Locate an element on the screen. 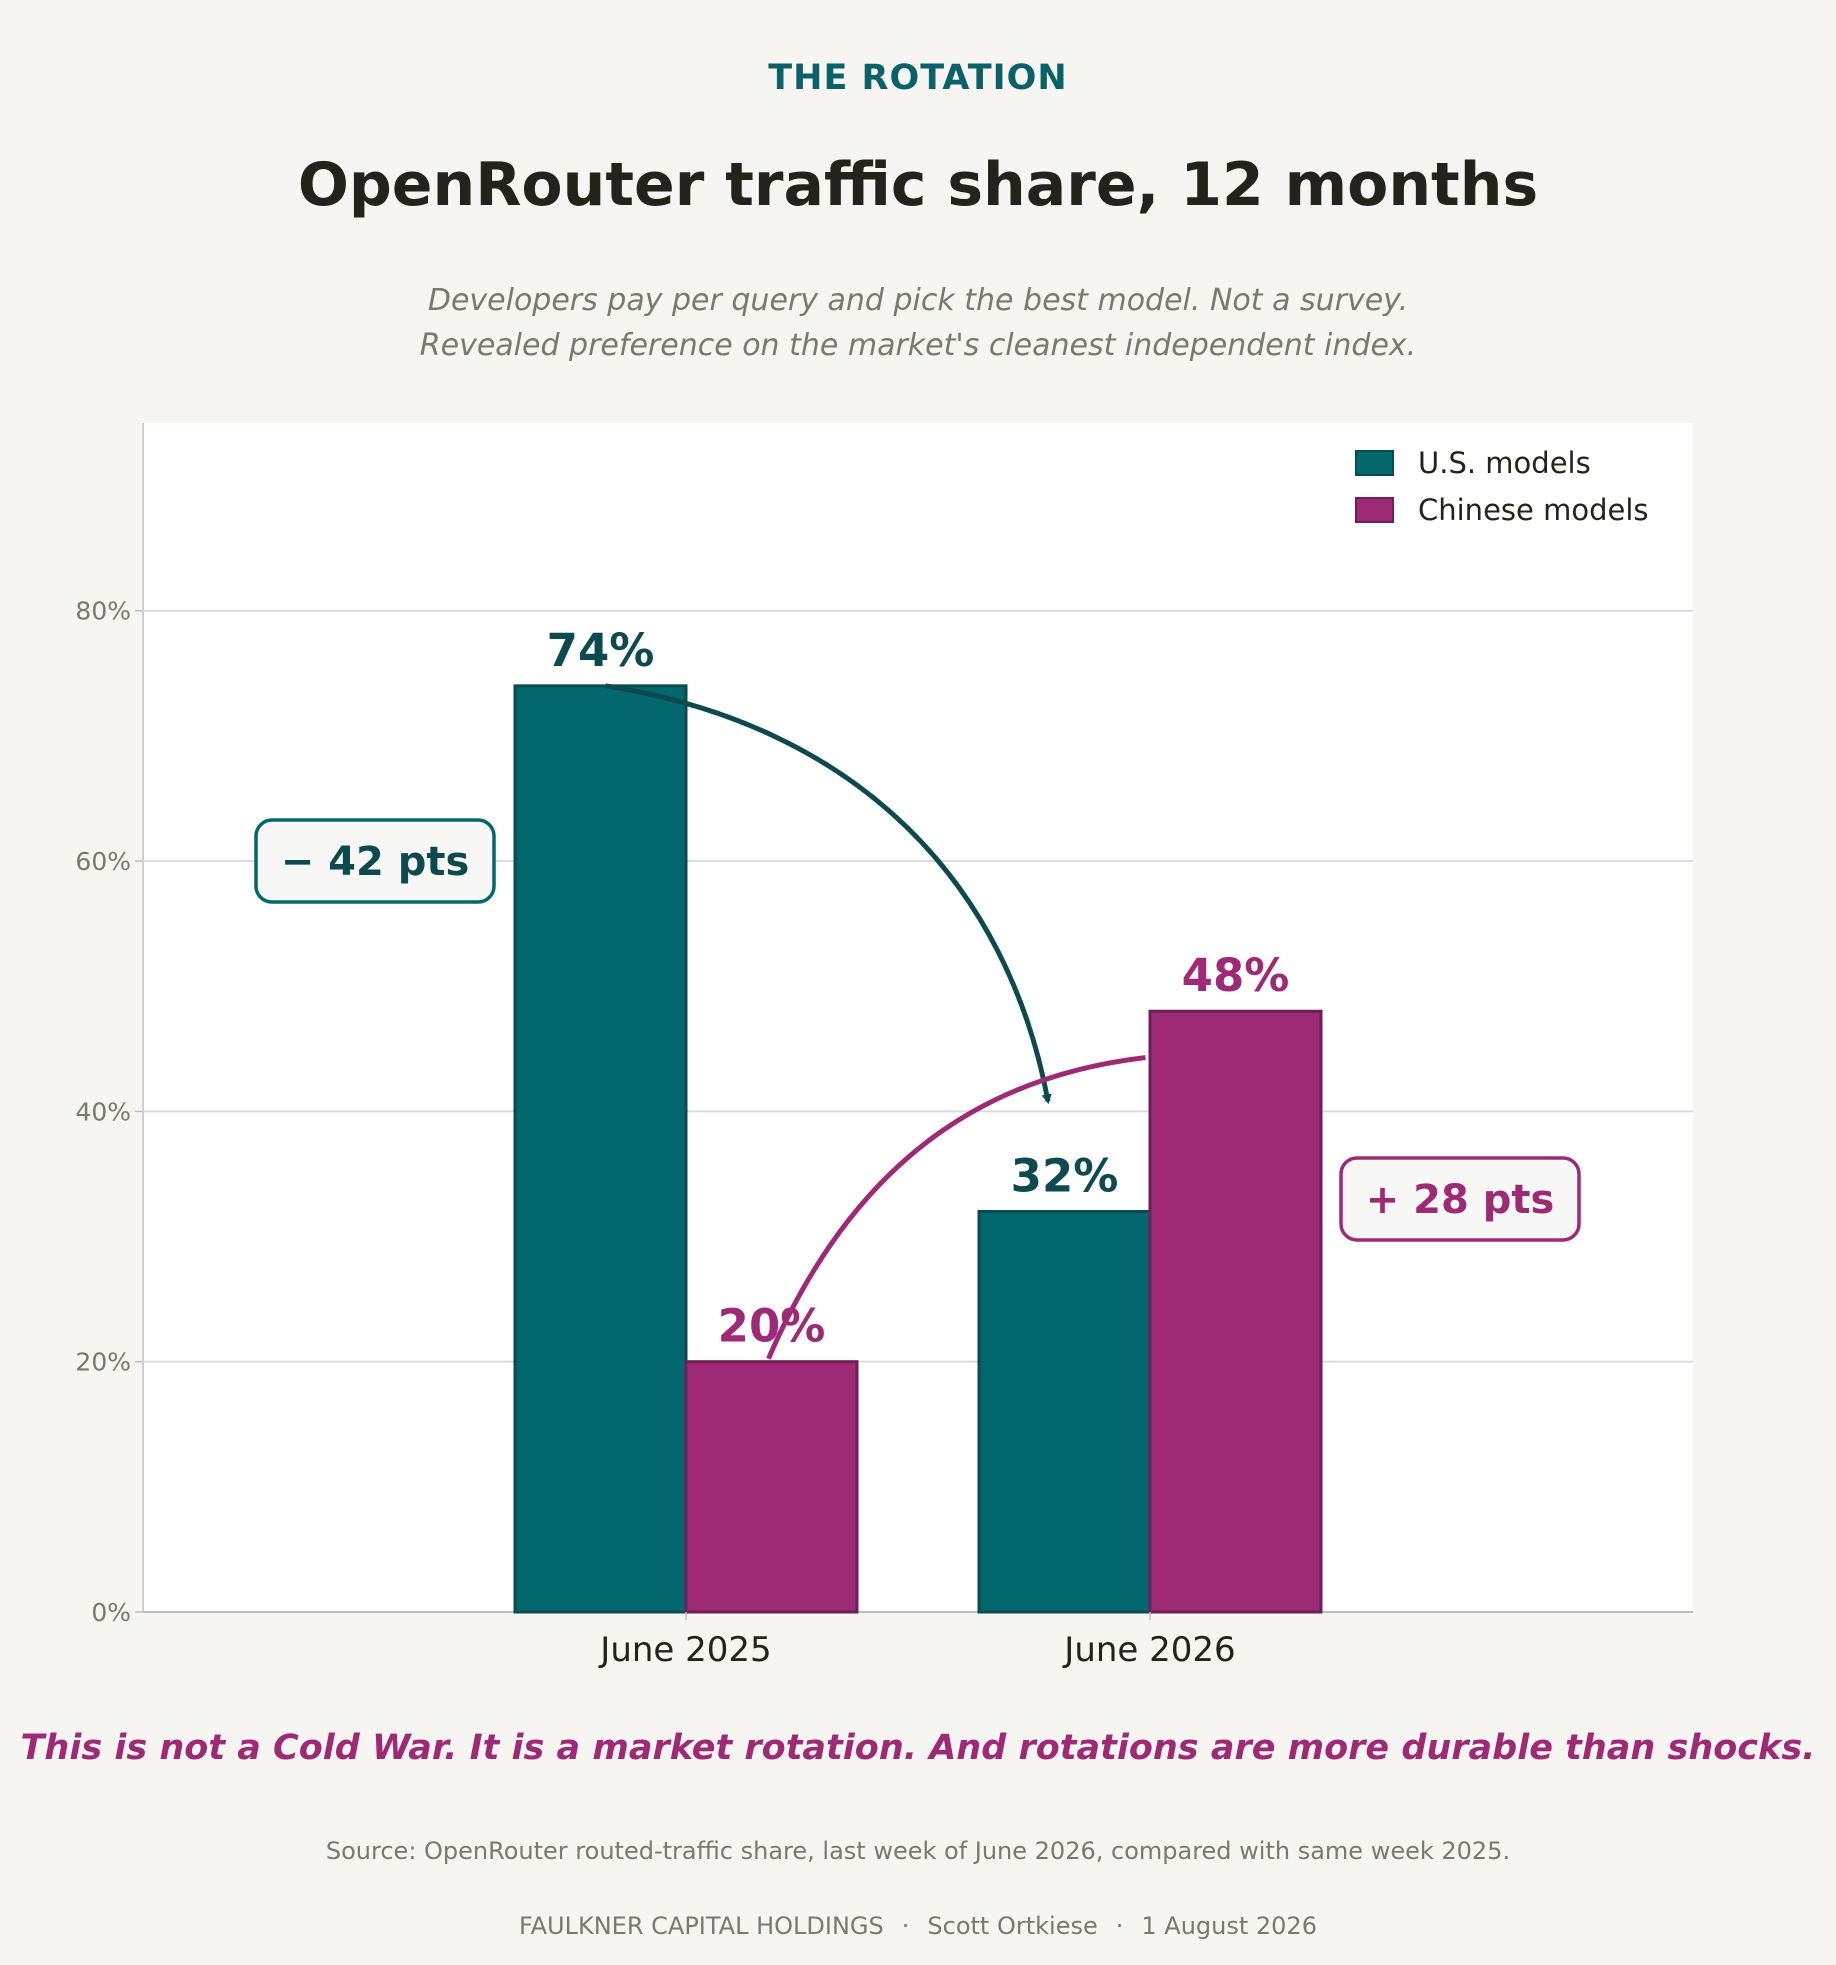  annotation-text: − 42 pts is located at coordinates (375, 862).